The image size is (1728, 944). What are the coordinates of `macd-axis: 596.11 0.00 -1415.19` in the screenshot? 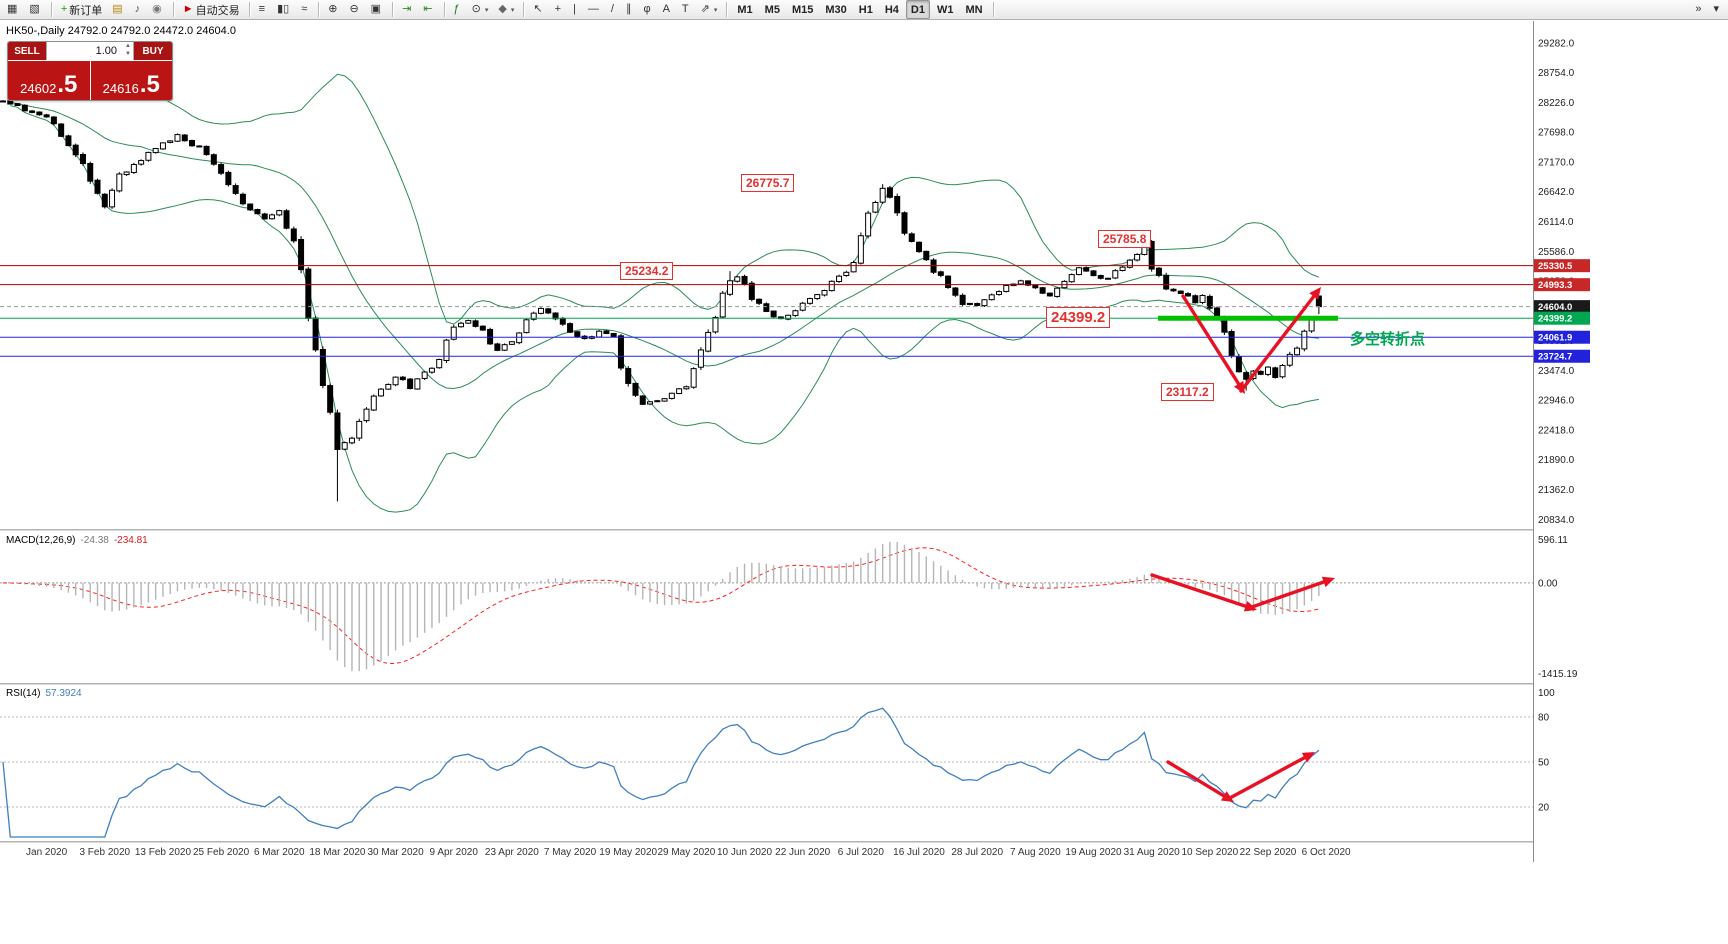 It's located at (1558, 607).